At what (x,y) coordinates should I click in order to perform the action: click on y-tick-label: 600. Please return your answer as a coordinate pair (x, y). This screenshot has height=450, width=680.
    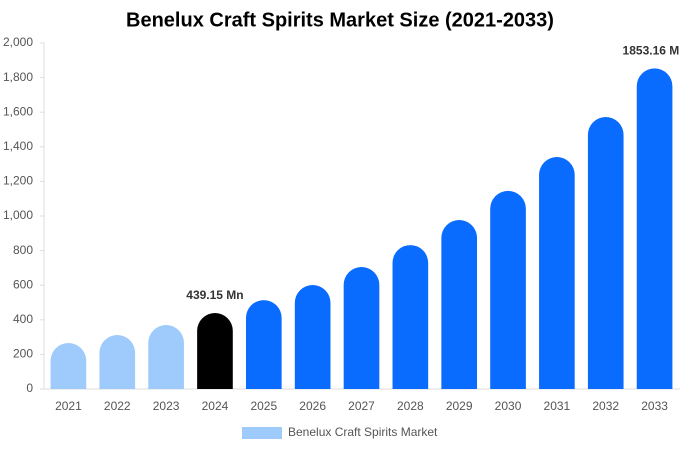
    Looking at the image, I should click on (23, 284).